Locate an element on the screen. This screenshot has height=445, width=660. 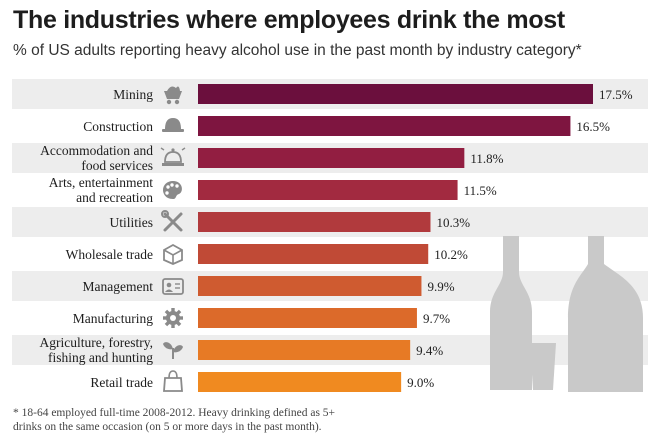
category-label: Mining is located at coordinates (133, 94).